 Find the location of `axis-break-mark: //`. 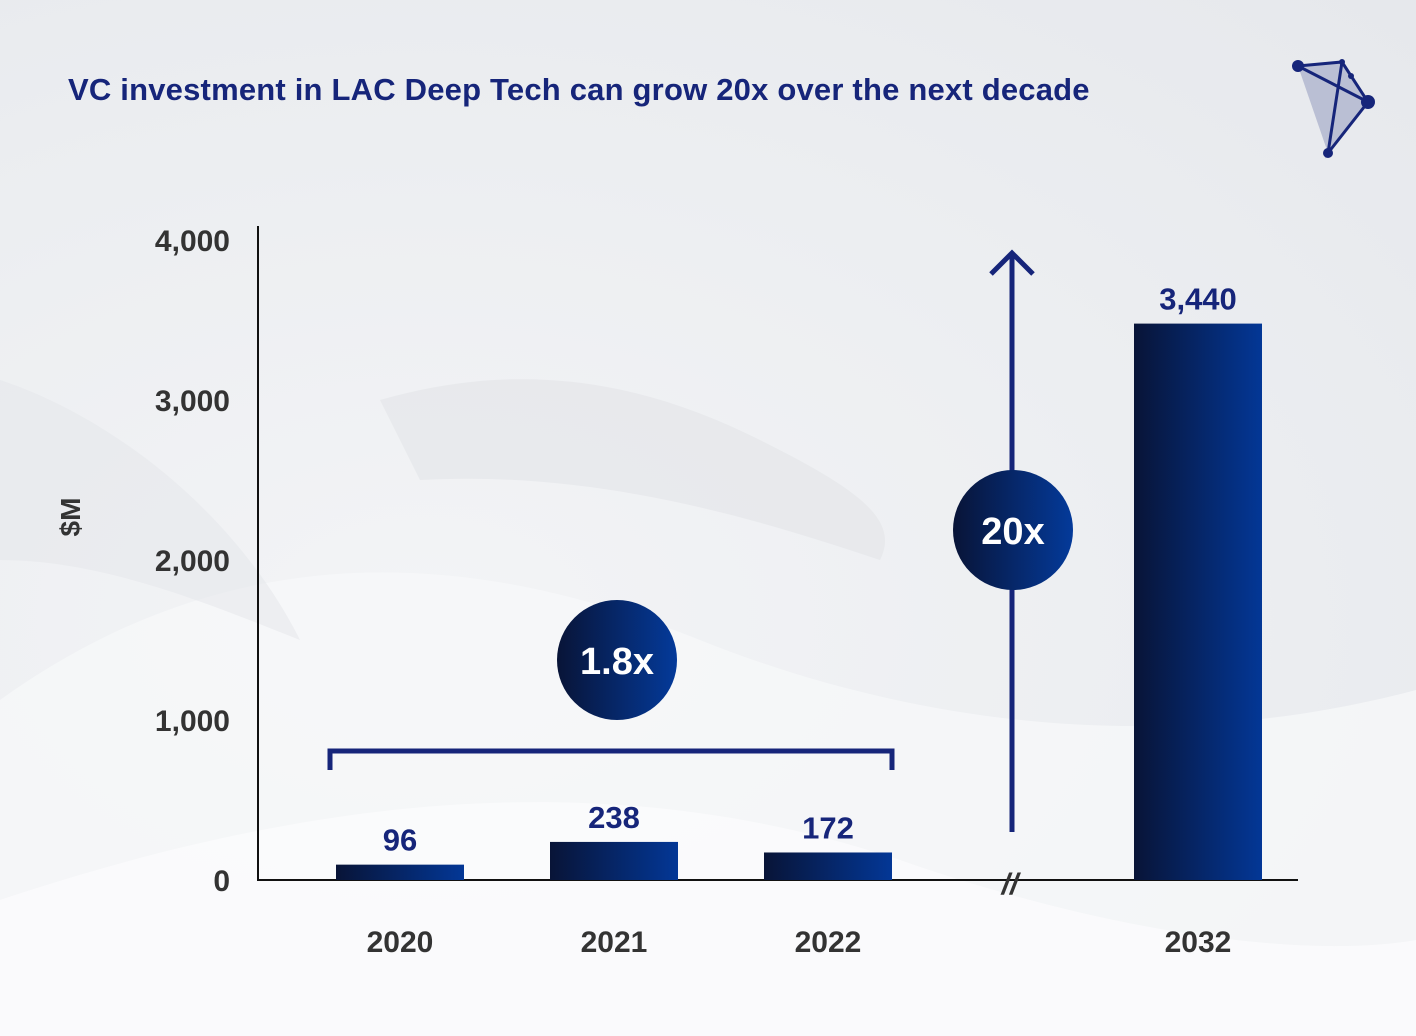

axis-break-mark: // is located at coordinates (1010, 884).